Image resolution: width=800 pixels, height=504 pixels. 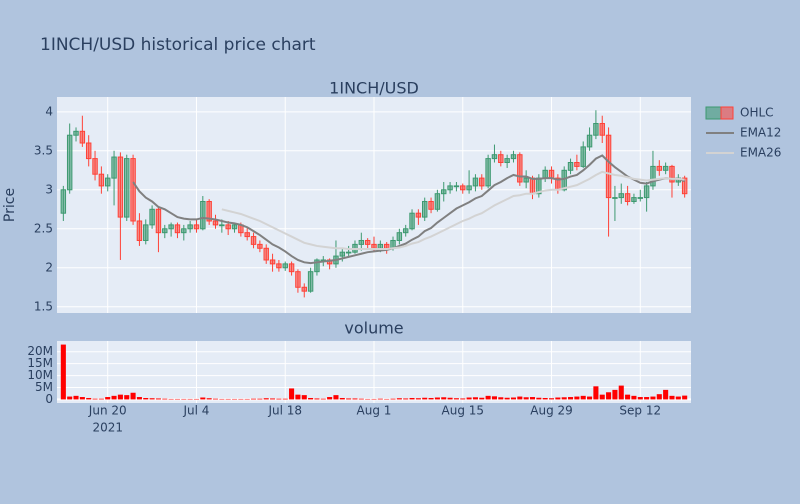 What do you see at coordinates (373, 328) in the screenshot?
I see `volume-title: volume` at bounding box center [373, 328].